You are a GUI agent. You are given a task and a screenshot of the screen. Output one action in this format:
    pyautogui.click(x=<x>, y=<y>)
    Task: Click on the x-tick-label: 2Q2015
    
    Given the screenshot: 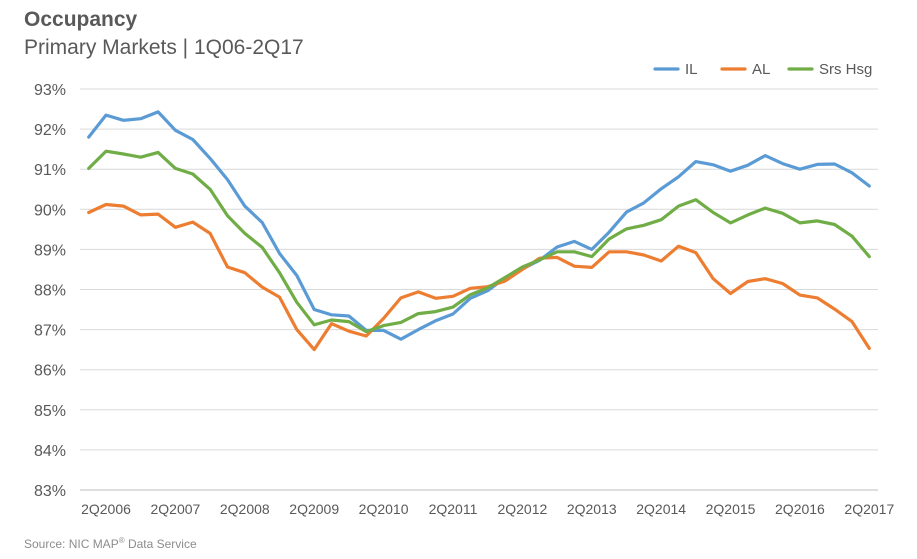 What is the action you would take?
    pyautogui.click(x=731, y=509)
    